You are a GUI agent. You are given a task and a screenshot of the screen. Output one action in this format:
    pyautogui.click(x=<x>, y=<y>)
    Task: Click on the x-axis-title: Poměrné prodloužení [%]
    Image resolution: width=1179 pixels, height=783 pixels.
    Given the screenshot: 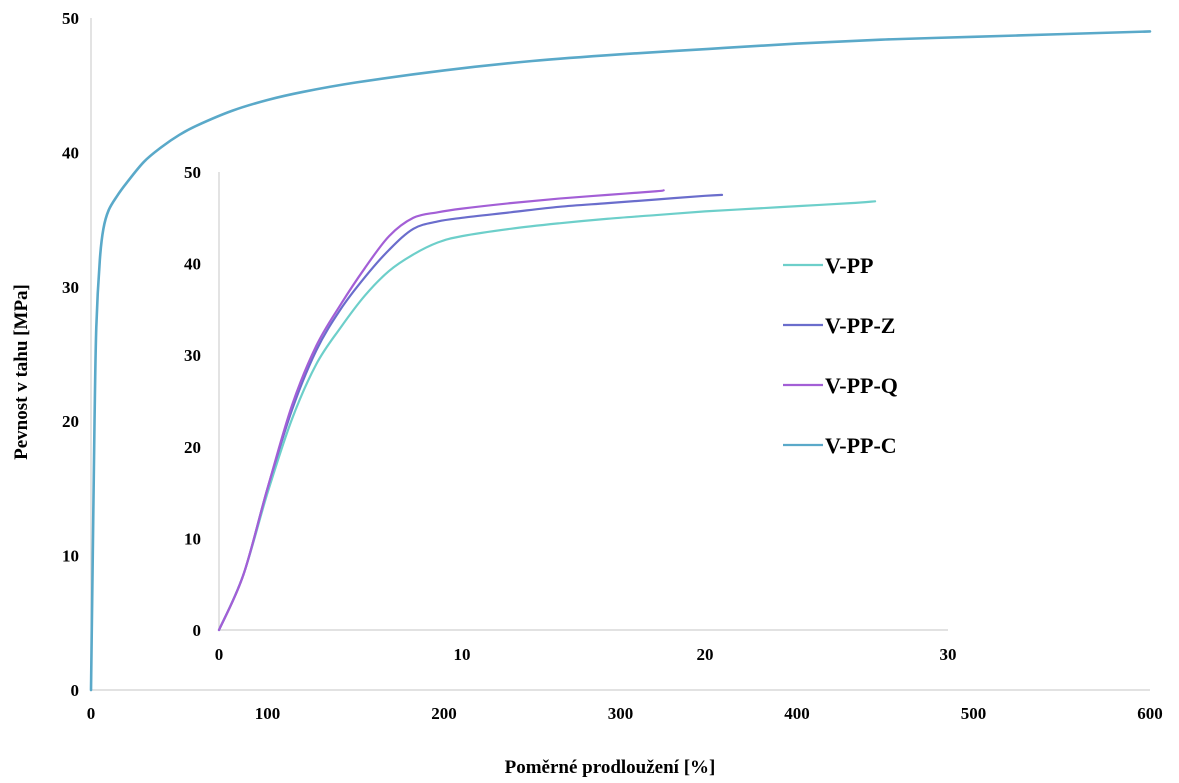 What is the action you would take?
    pyautogui.click(x=610, y=767)
    